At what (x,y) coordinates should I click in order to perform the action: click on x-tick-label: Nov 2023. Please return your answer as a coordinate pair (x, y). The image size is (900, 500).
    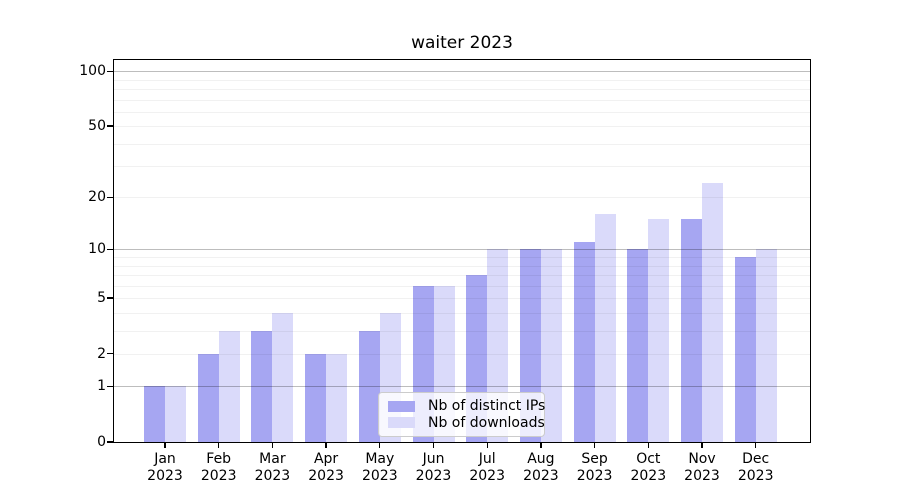
    Looking at the image, I should click on (702, 467).